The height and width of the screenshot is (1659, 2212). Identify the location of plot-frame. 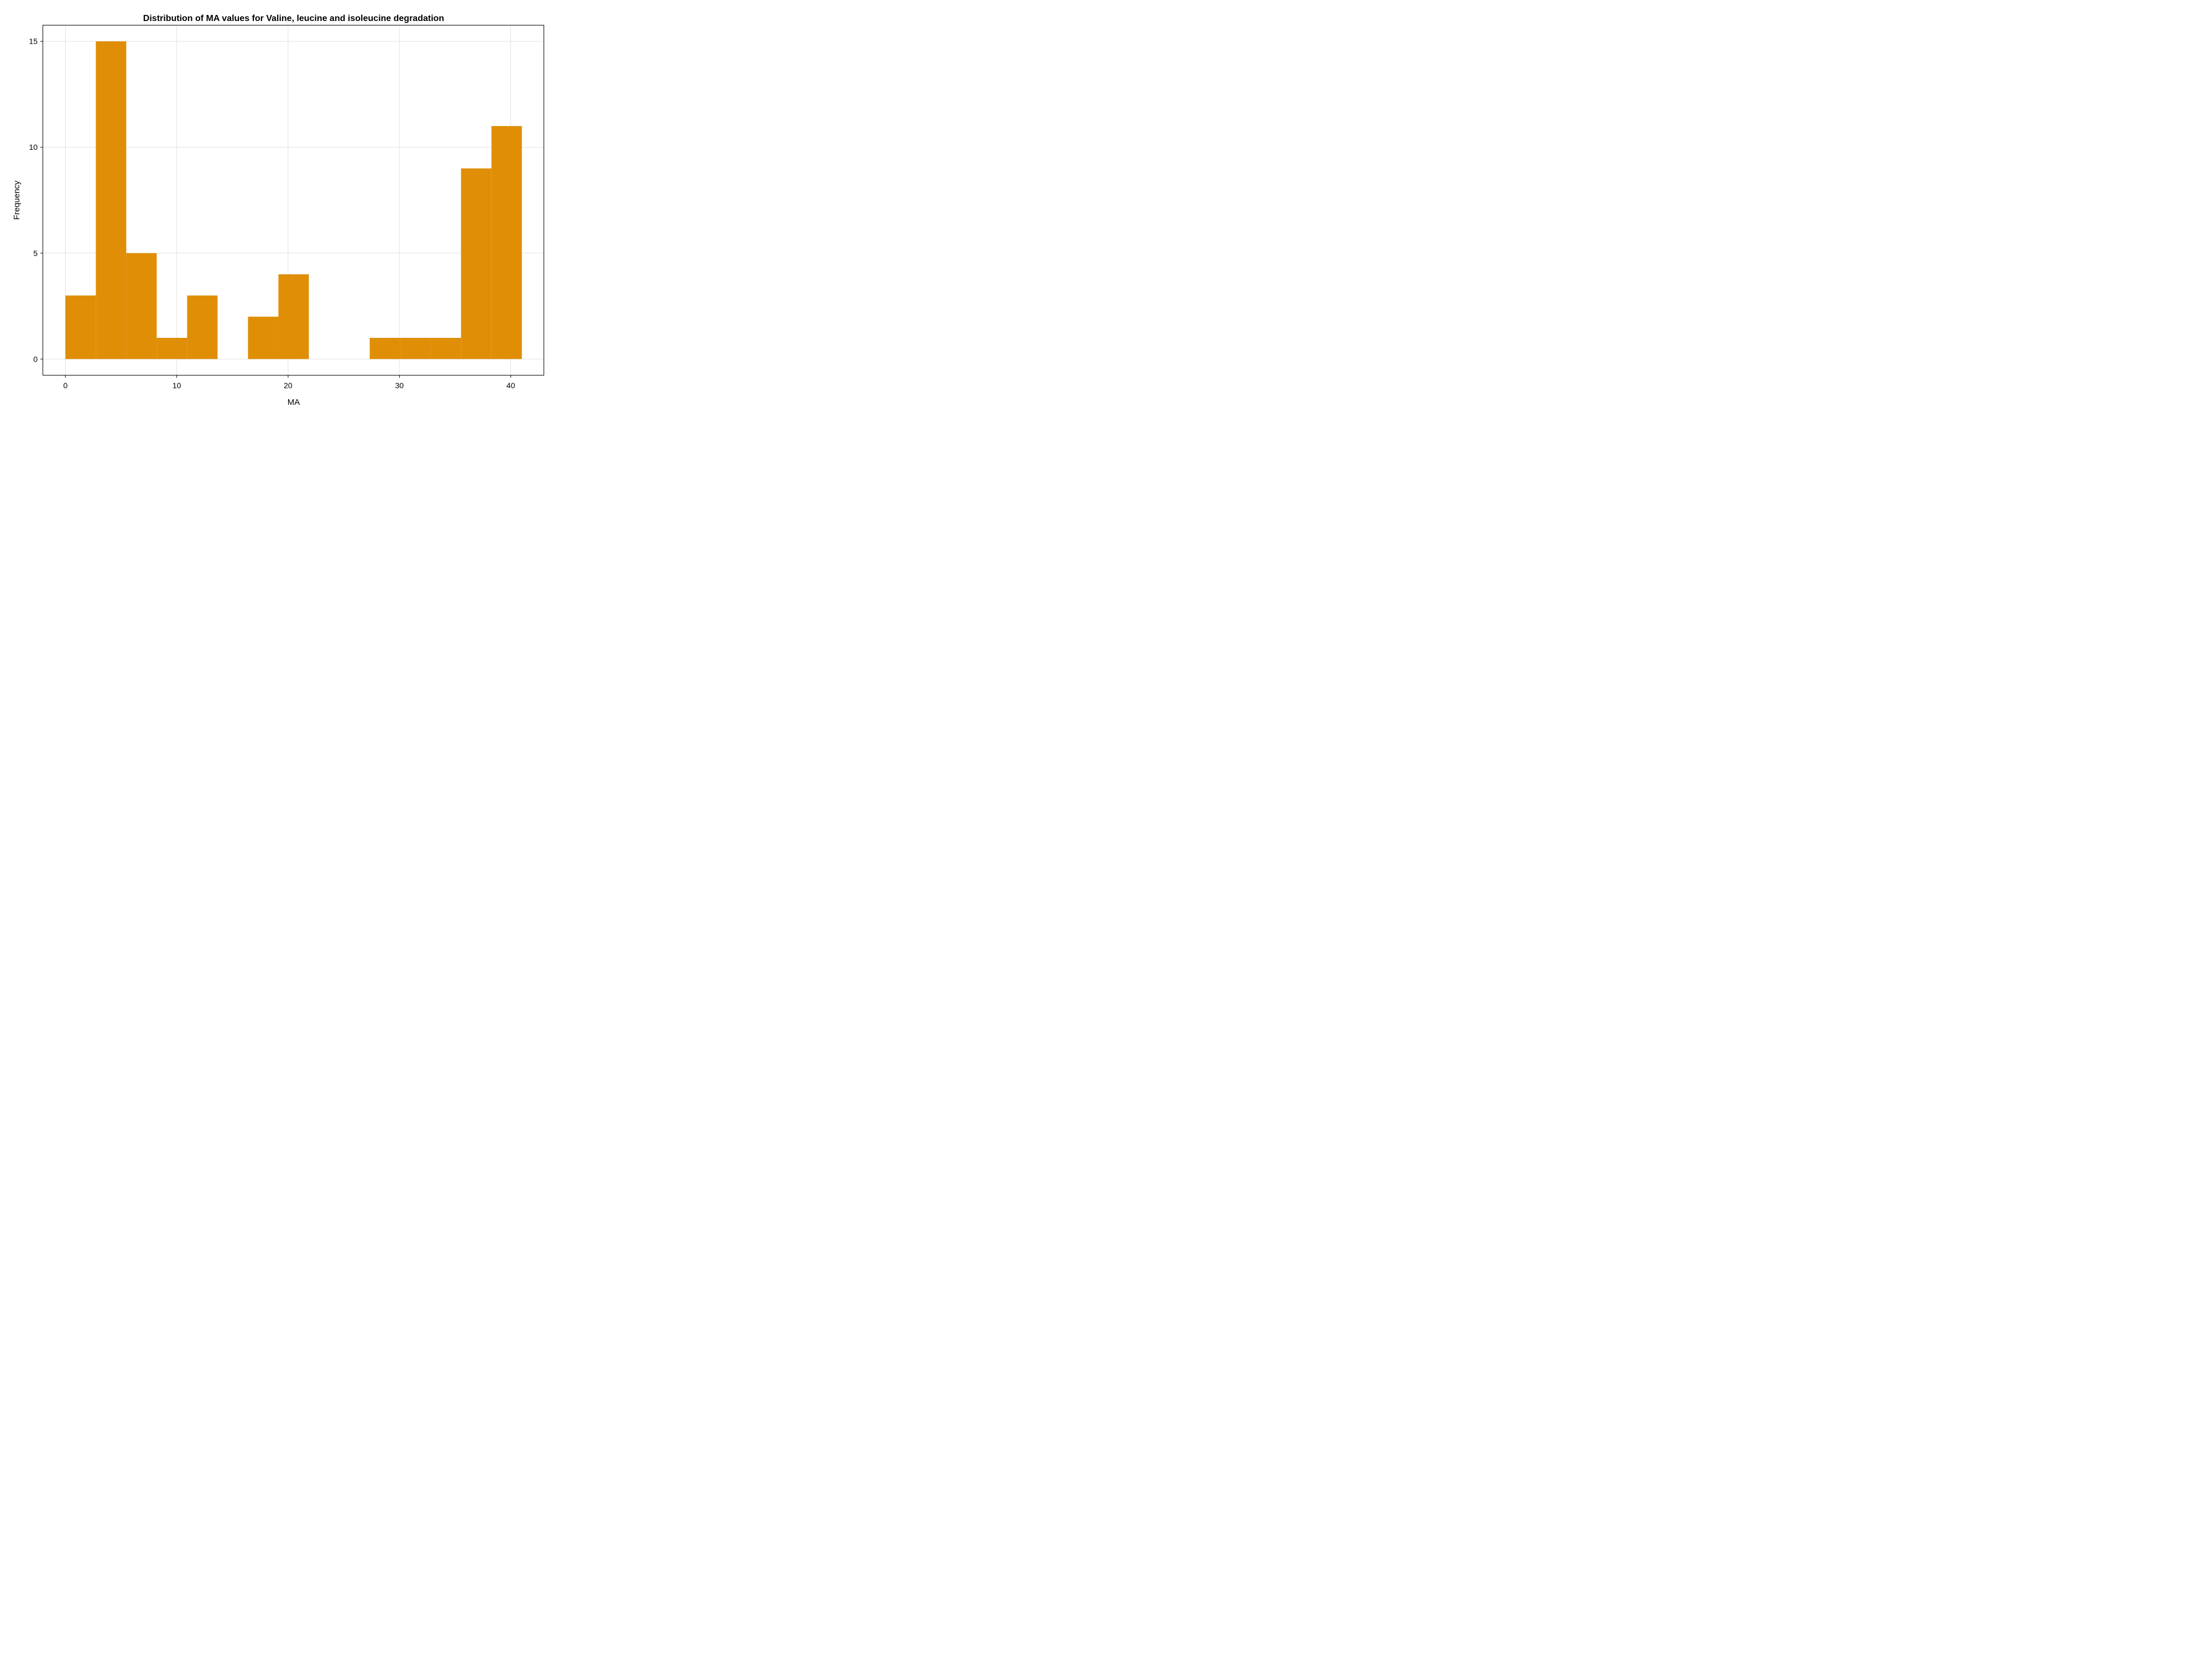
(294, 200).